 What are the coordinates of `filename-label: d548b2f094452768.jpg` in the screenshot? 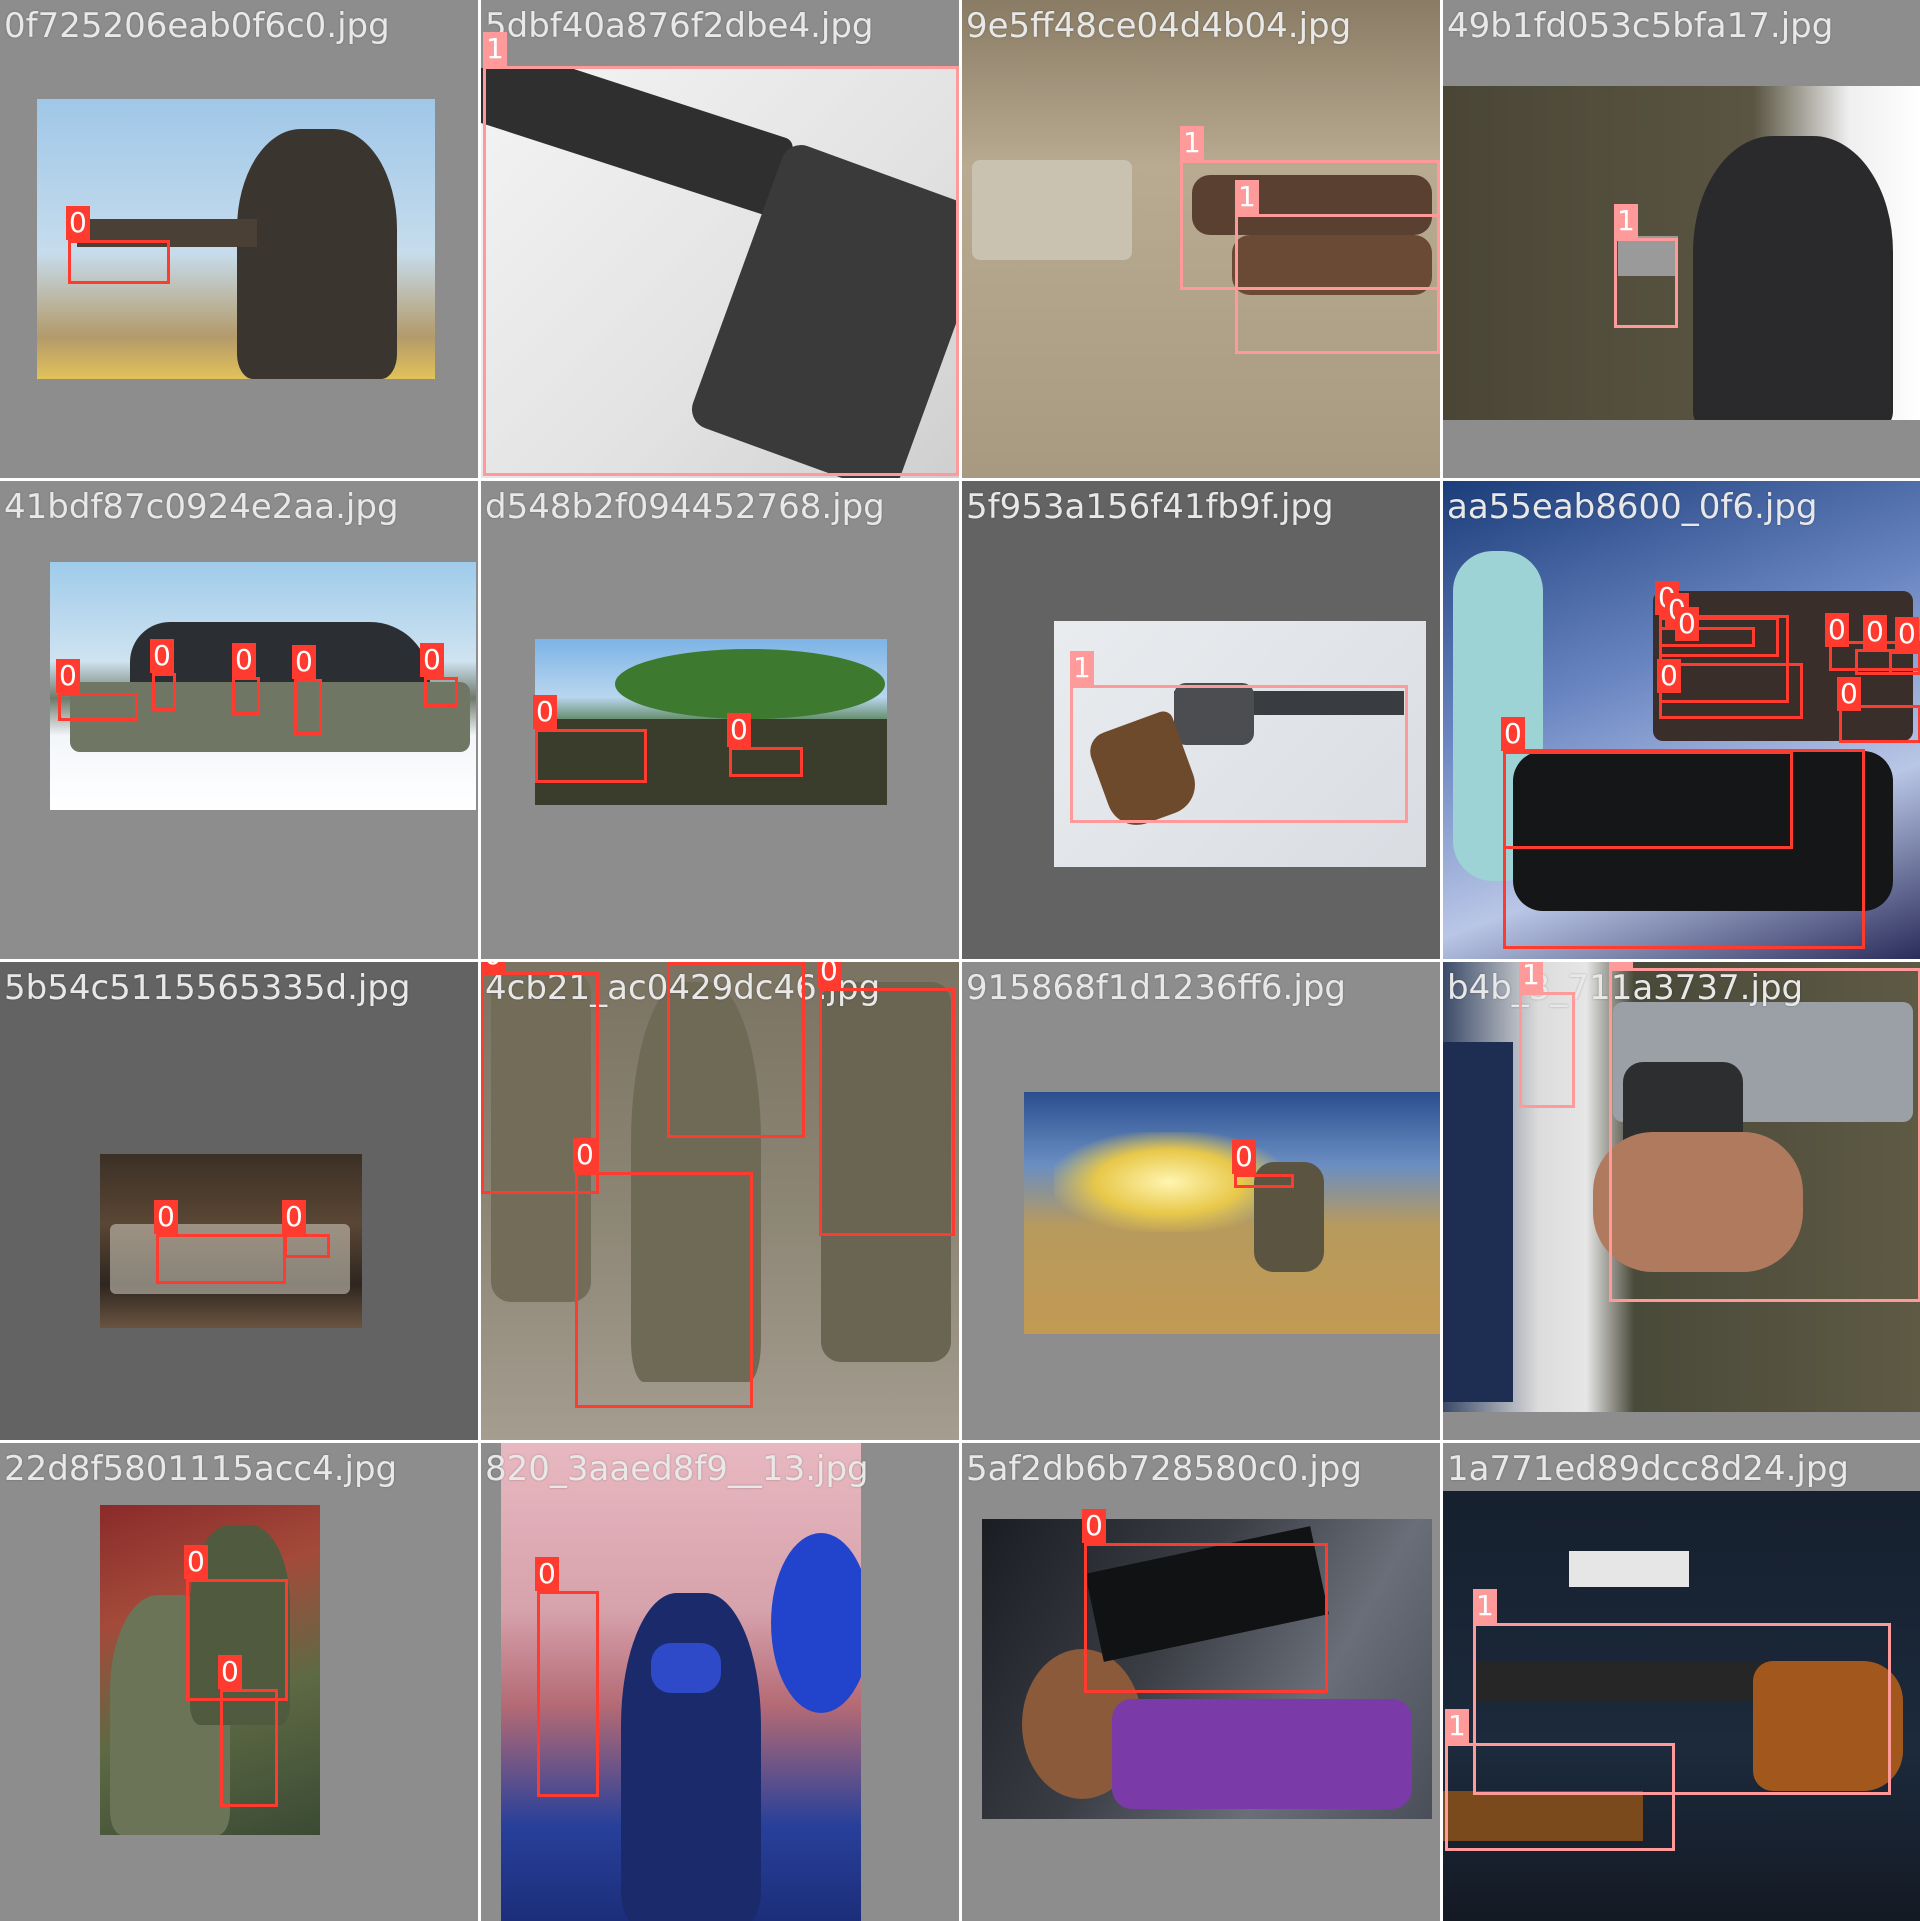 It's located at (685, 507).